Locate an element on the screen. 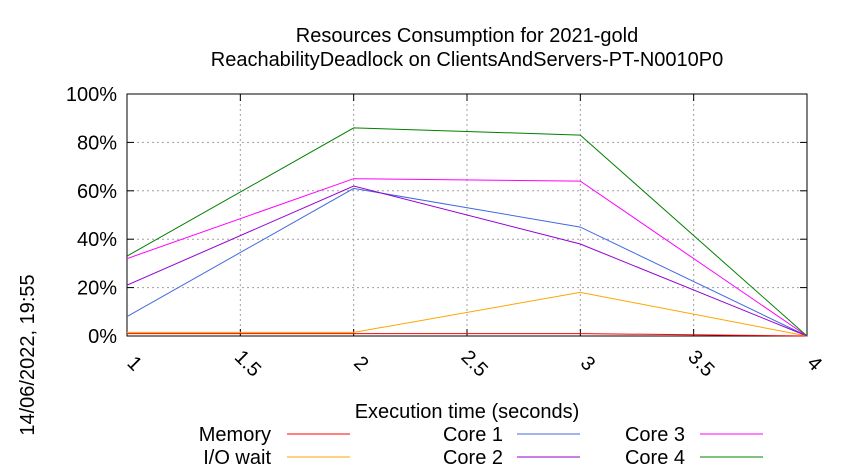  legend-label-i-o-wait: I/O wait is located at coordinates (237, 458).